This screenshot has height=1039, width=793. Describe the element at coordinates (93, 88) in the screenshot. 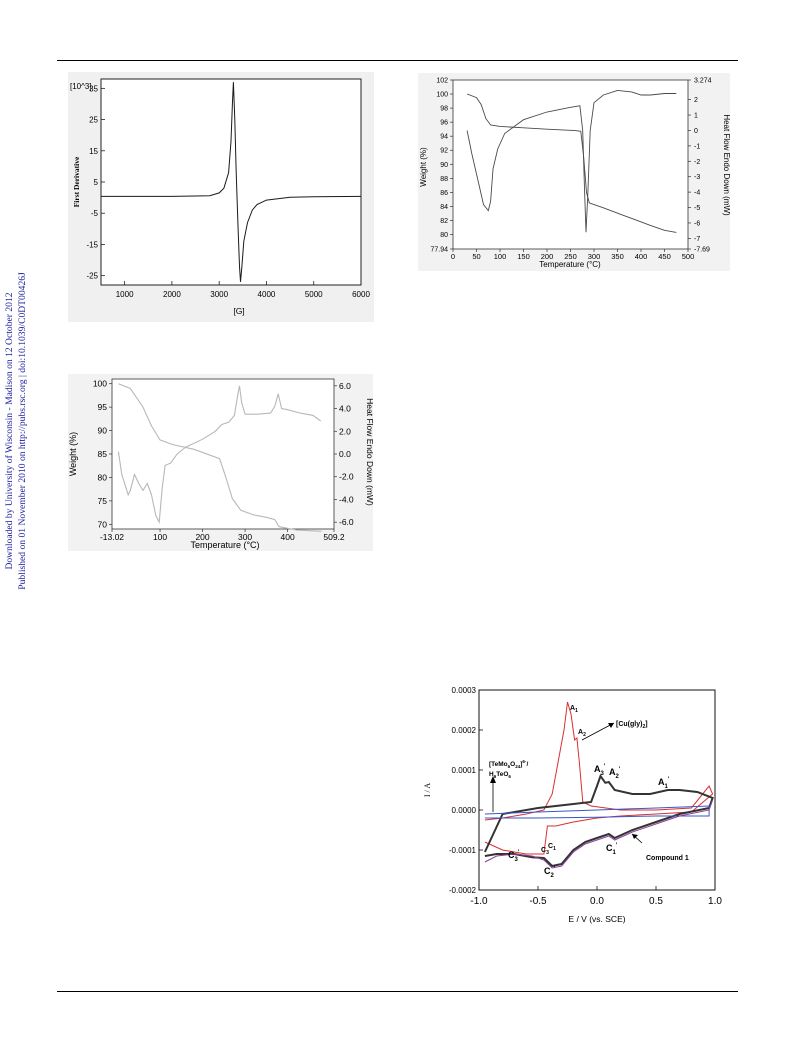

I see `epr-y-tick-label: 35` at that location.